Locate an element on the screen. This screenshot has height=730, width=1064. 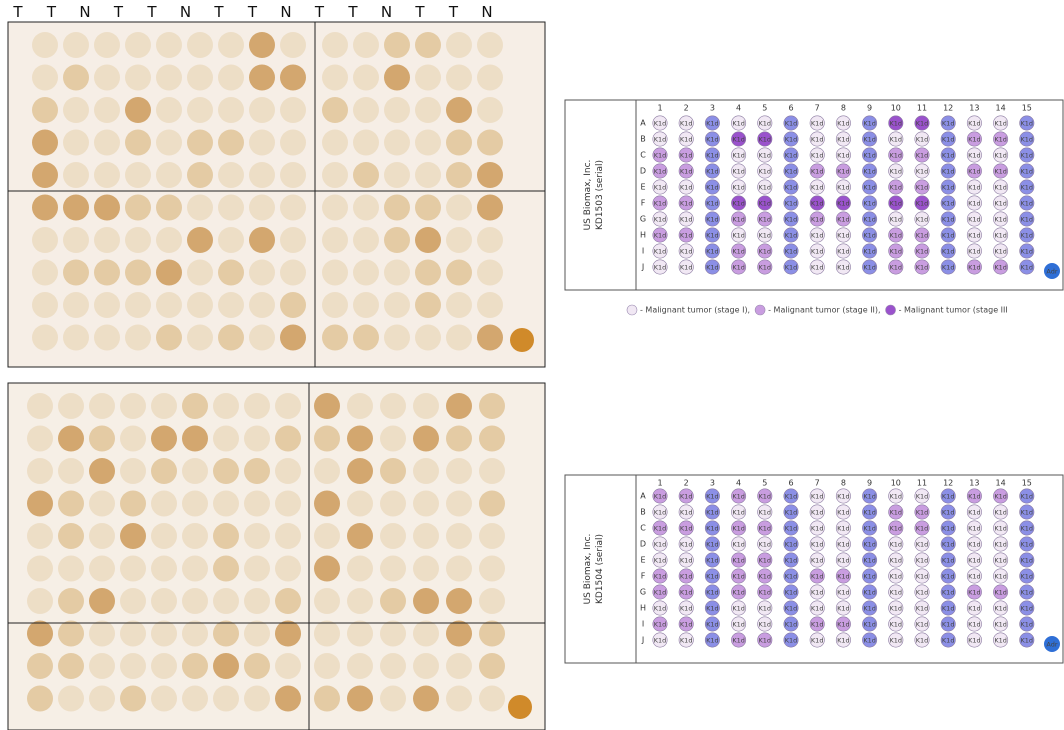
plate-title: US Biomax, Inc. is located at coordinates (588, 195).